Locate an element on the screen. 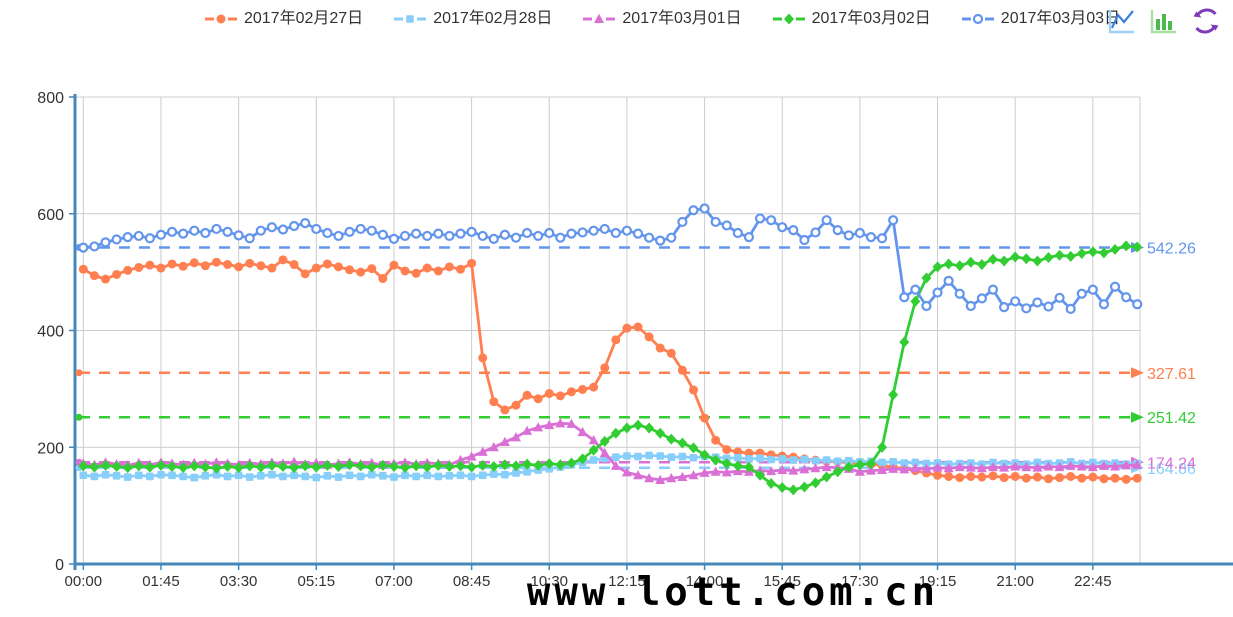  legend-item-0: 2017年02月27日 is located at coordinates (283, 19).